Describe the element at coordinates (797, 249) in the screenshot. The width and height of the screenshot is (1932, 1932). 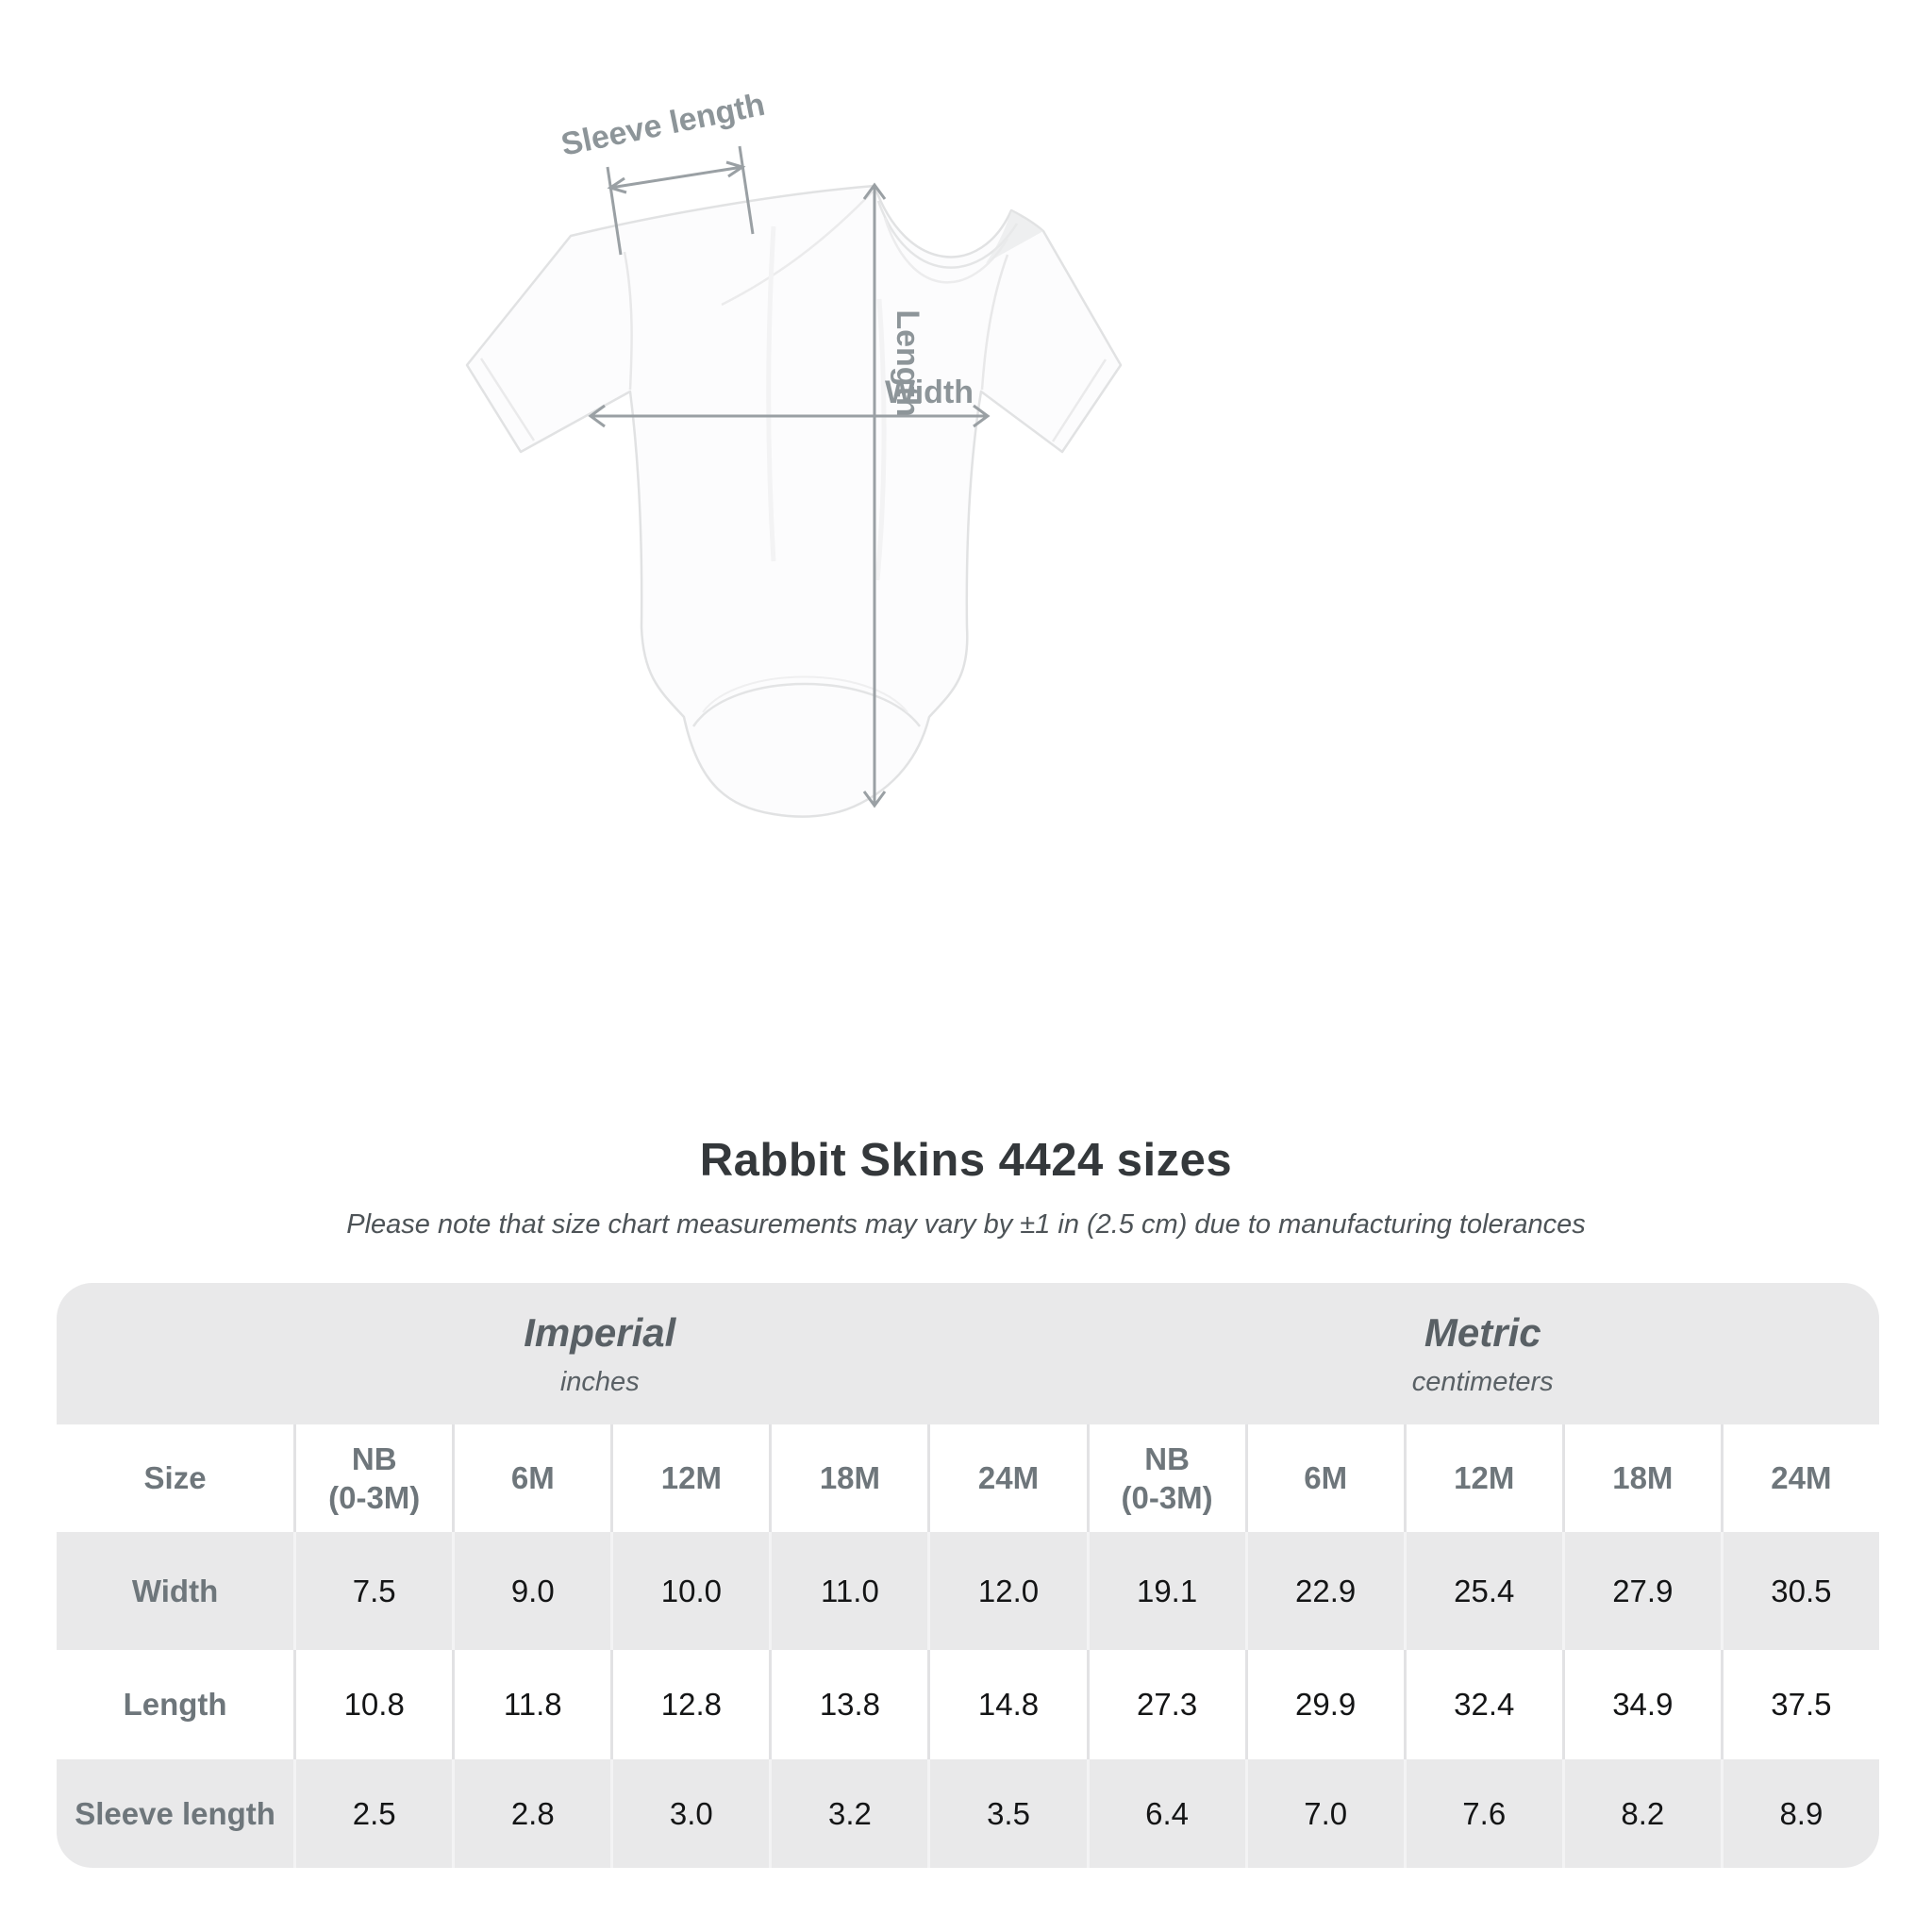
I see `shoulder-flap-seam` at that location.